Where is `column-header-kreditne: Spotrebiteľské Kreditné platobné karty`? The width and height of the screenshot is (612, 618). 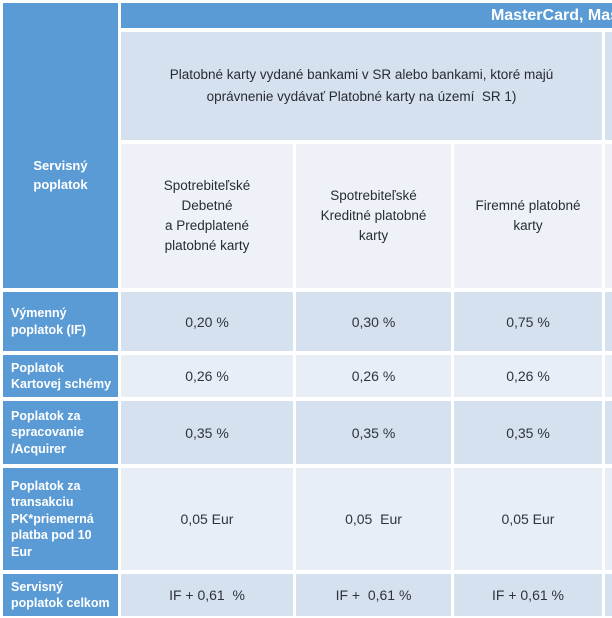 column-header-kreditne: Spotrebiteľské Kreditné platobné karty is located at coordinates (373, 216).